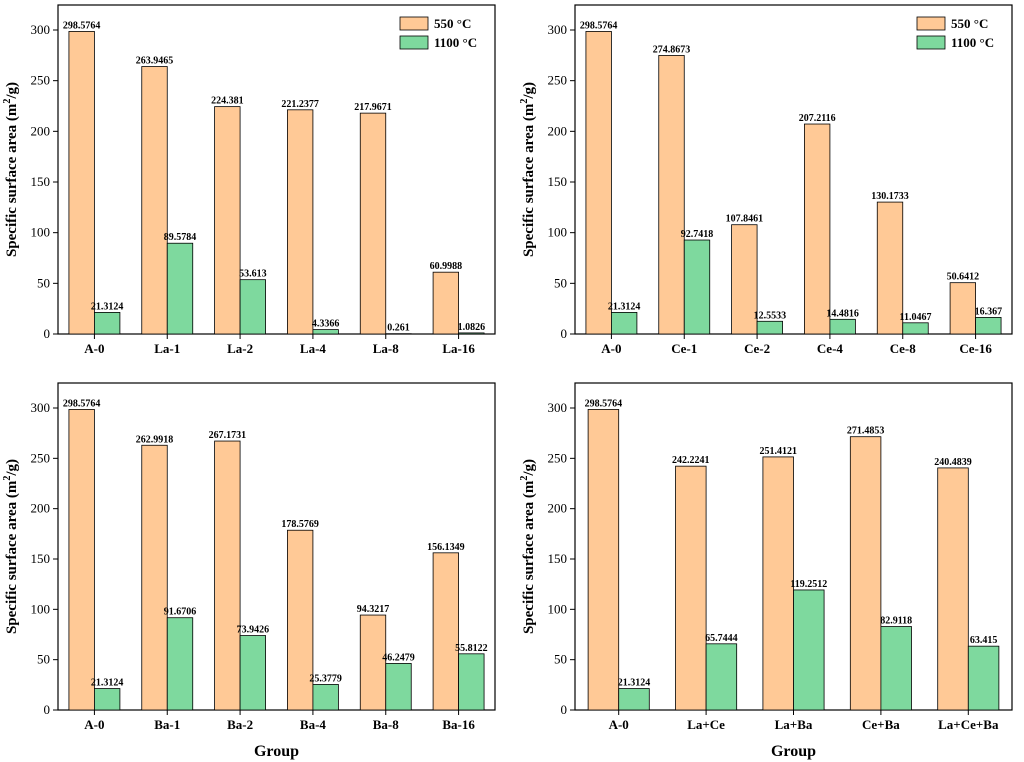 The height and width of the screenshot is (762, 1024). Describe the element at coordinates (721, 638) in the screenshot. I see `data-label-1100: 65.7444` at that location.